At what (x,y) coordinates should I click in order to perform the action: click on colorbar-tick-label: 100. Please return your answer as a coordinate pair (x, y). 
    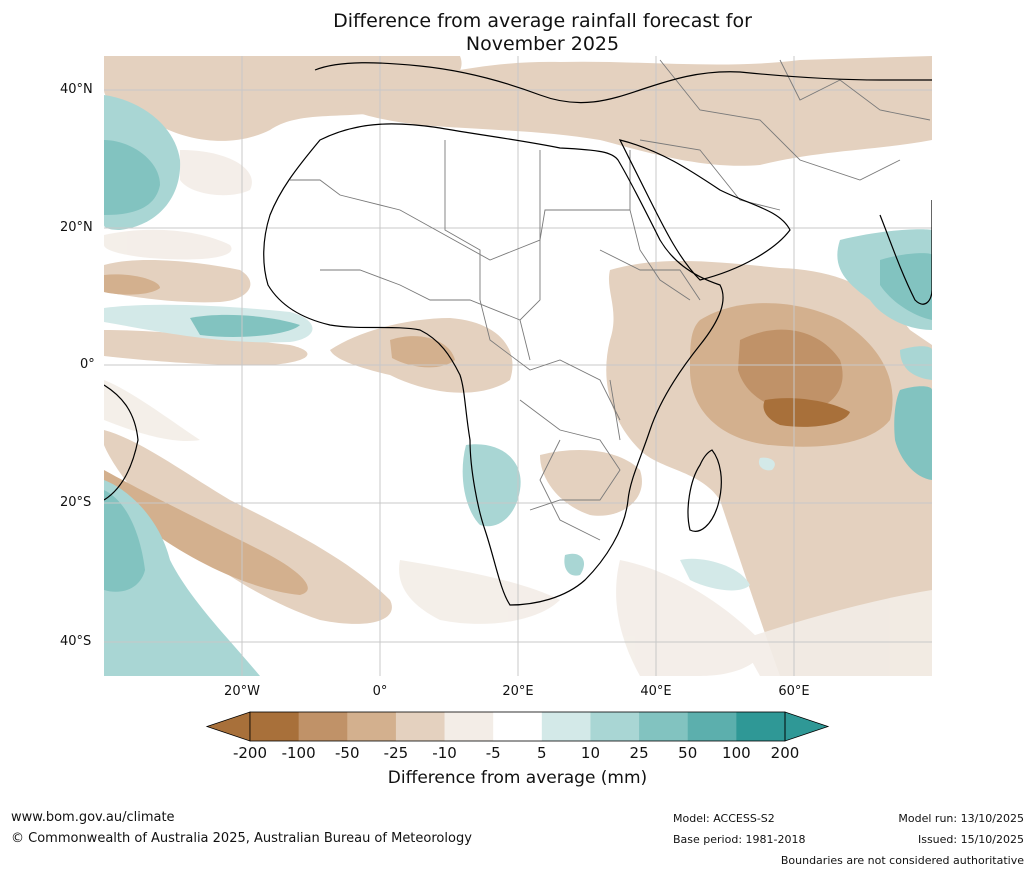
    Looking at the image, I should click on (736, 753).